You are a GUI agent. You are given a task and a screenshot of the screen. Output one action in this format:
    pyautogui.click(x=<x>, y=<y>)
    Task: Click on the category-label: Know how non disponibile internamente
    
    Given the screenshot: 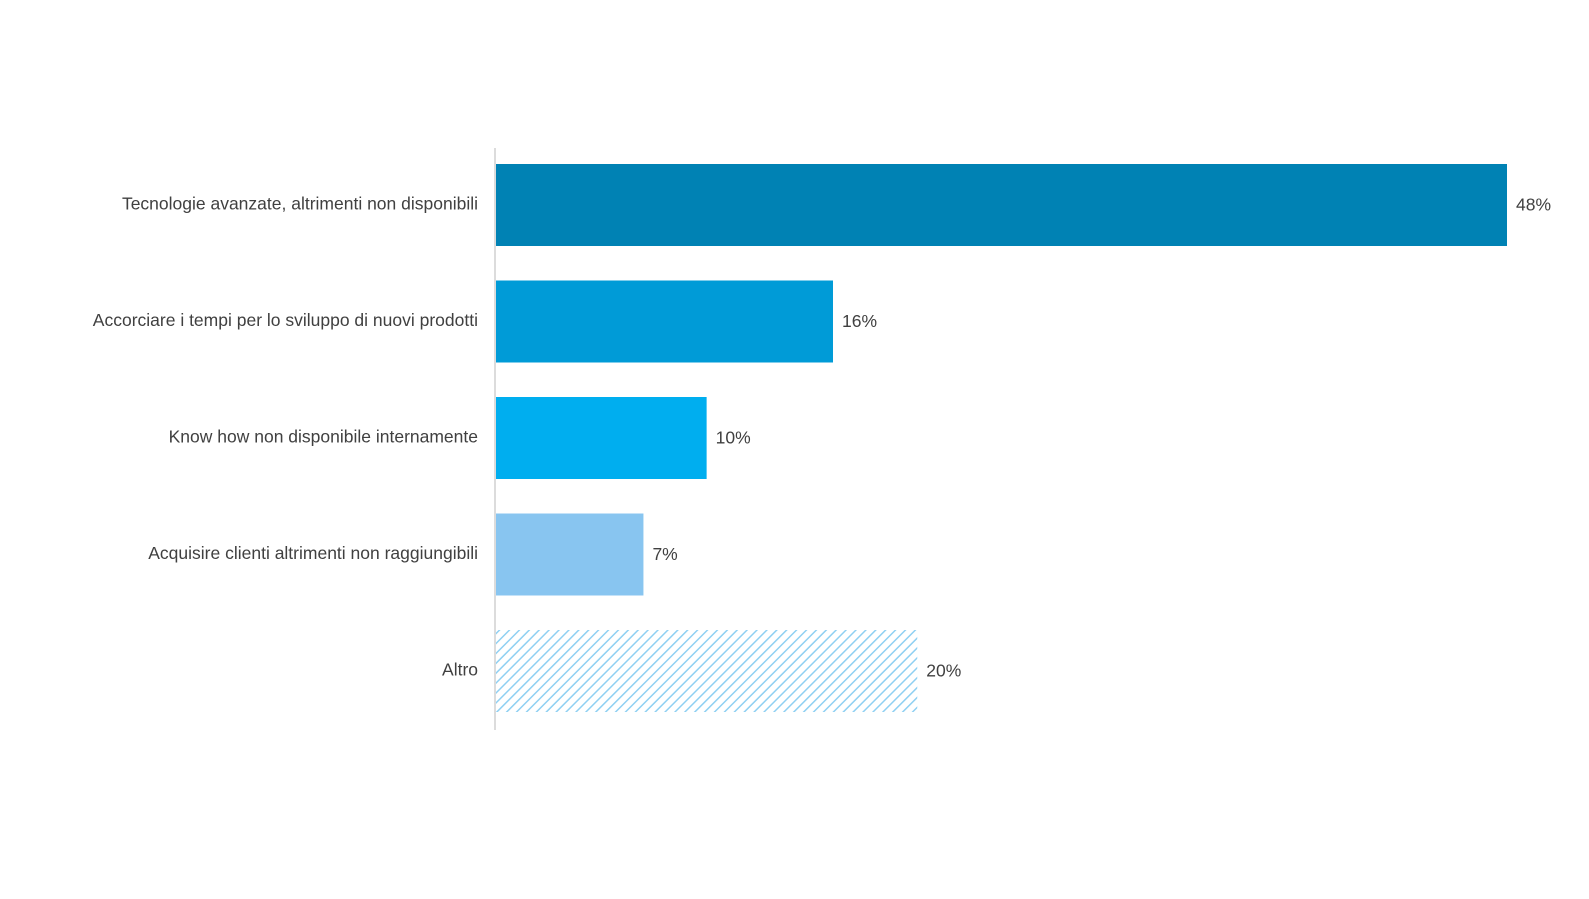 What is the action you would take?
    pyautogui.click(x=323, y=437)
    